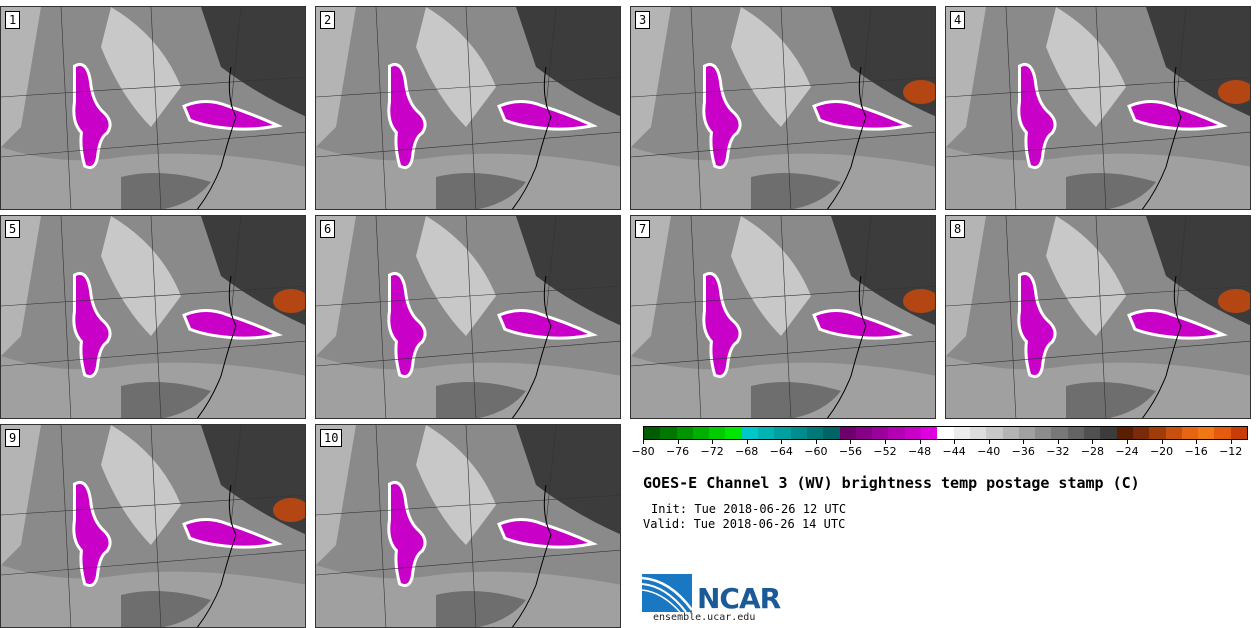  What do you see at coordinates (816, 451) in the screenshot?
I see `colorbar-tick-label: −60` at bounding box center [816, 451].